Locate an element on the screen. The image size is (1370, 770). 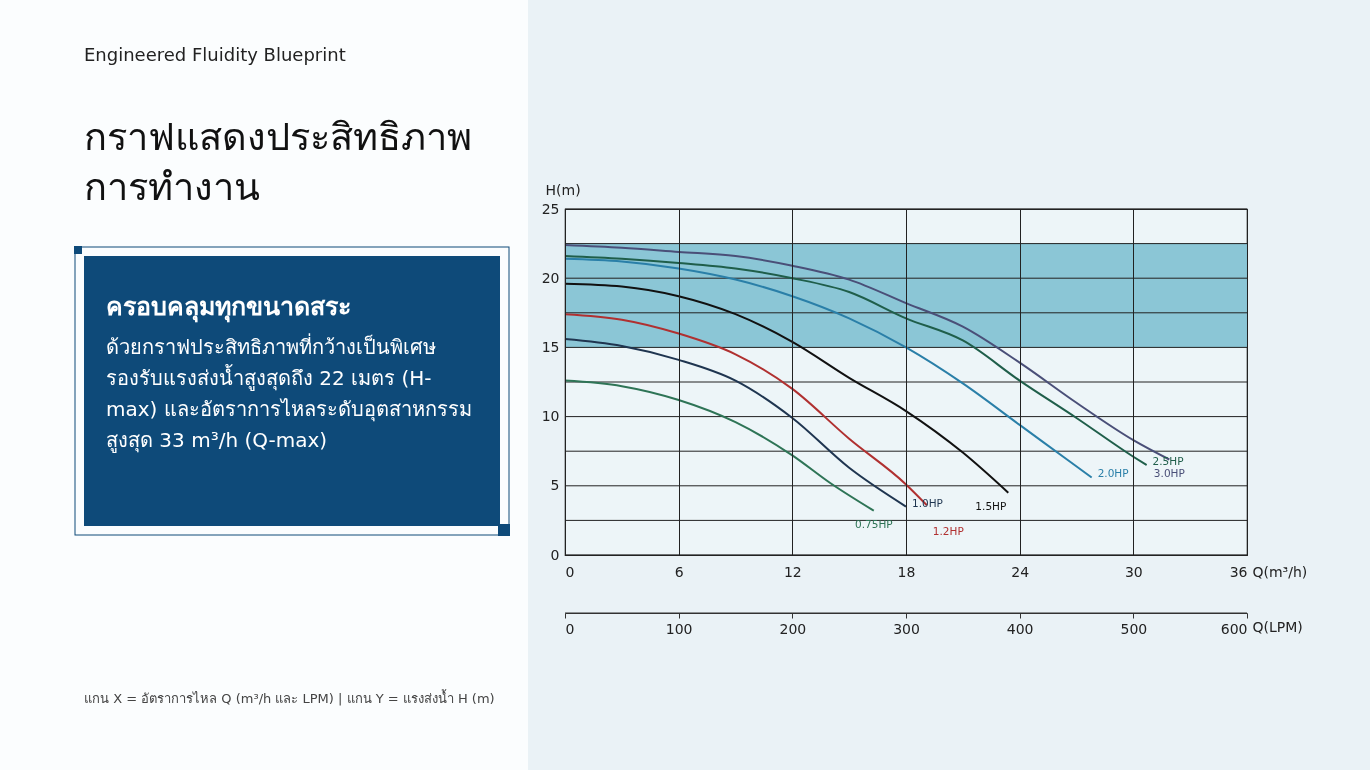
y-tick-label: 25 is located at coordinates (550, 208).